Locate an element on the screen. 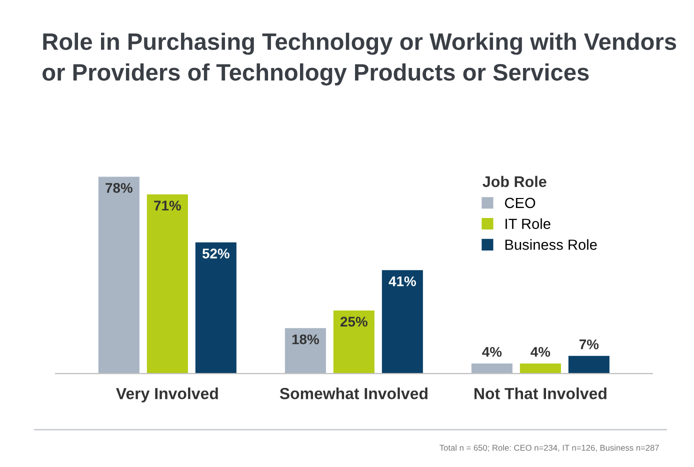  data-label: 71% is located at coordinates (167, 205).